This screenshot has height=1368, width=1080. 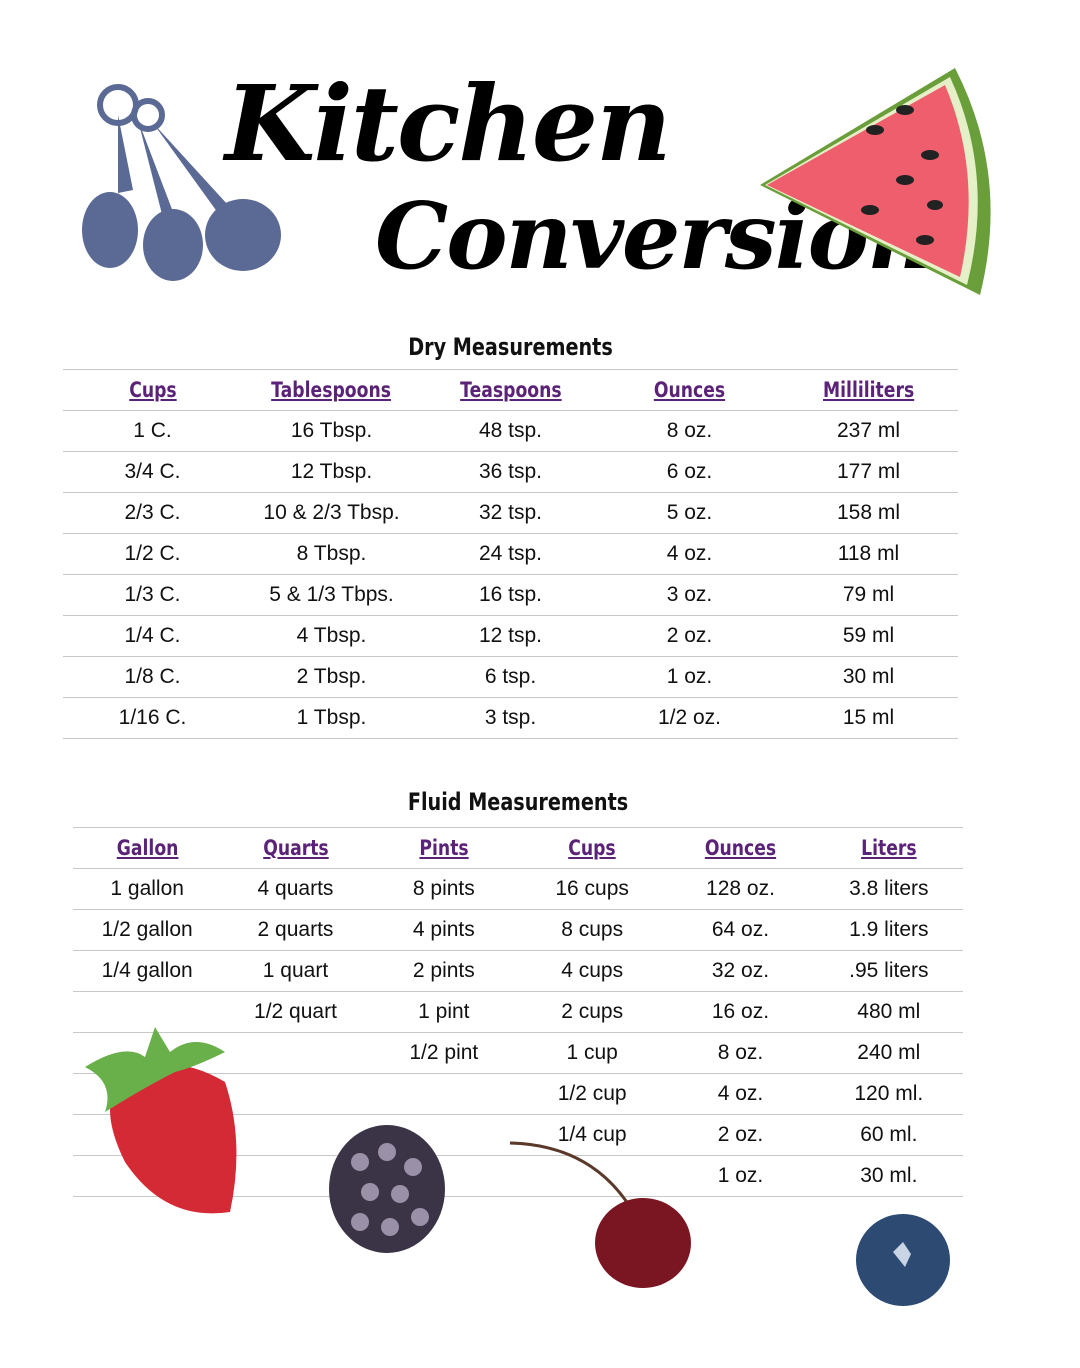 I want to click on table-cell: 16 tsp., so click(x=510, y=595).